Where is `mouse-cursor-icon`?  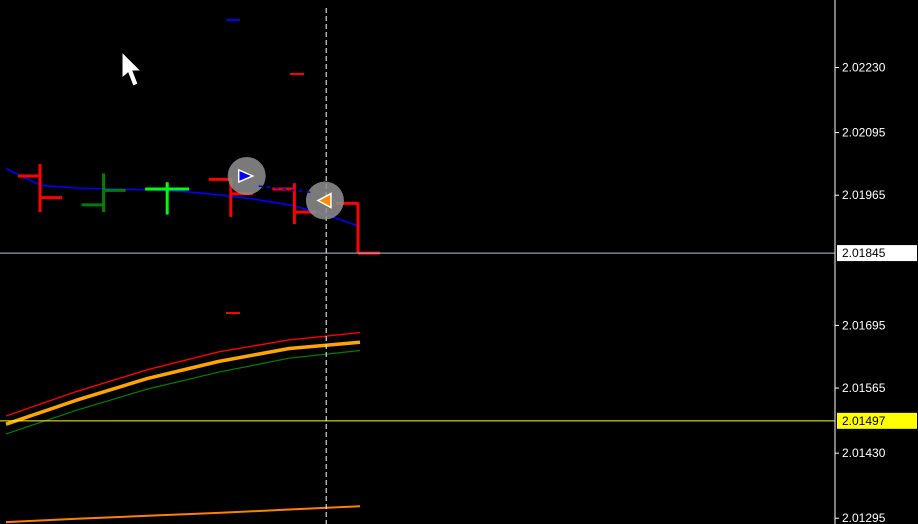 mouse-cursor-icon is located at coordinates (132, 68).